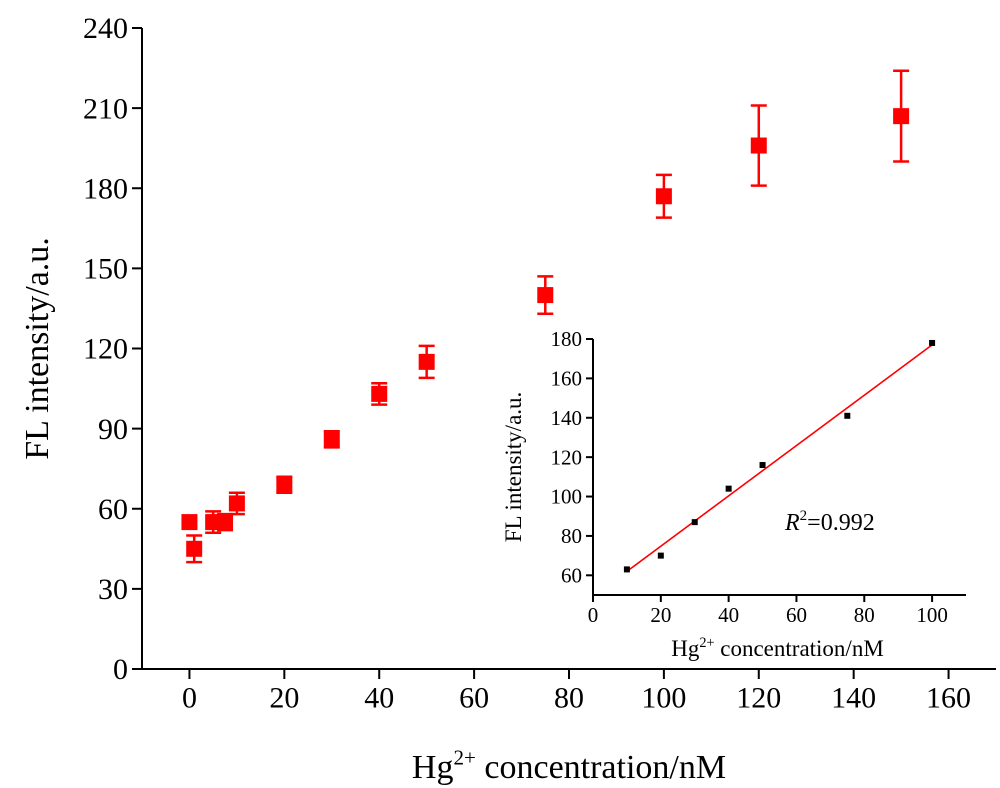  What do you see at coordinates (105, 349) in the screenshot?
I see `main-y-tick-label: 120` at bounding box center [105, 349].